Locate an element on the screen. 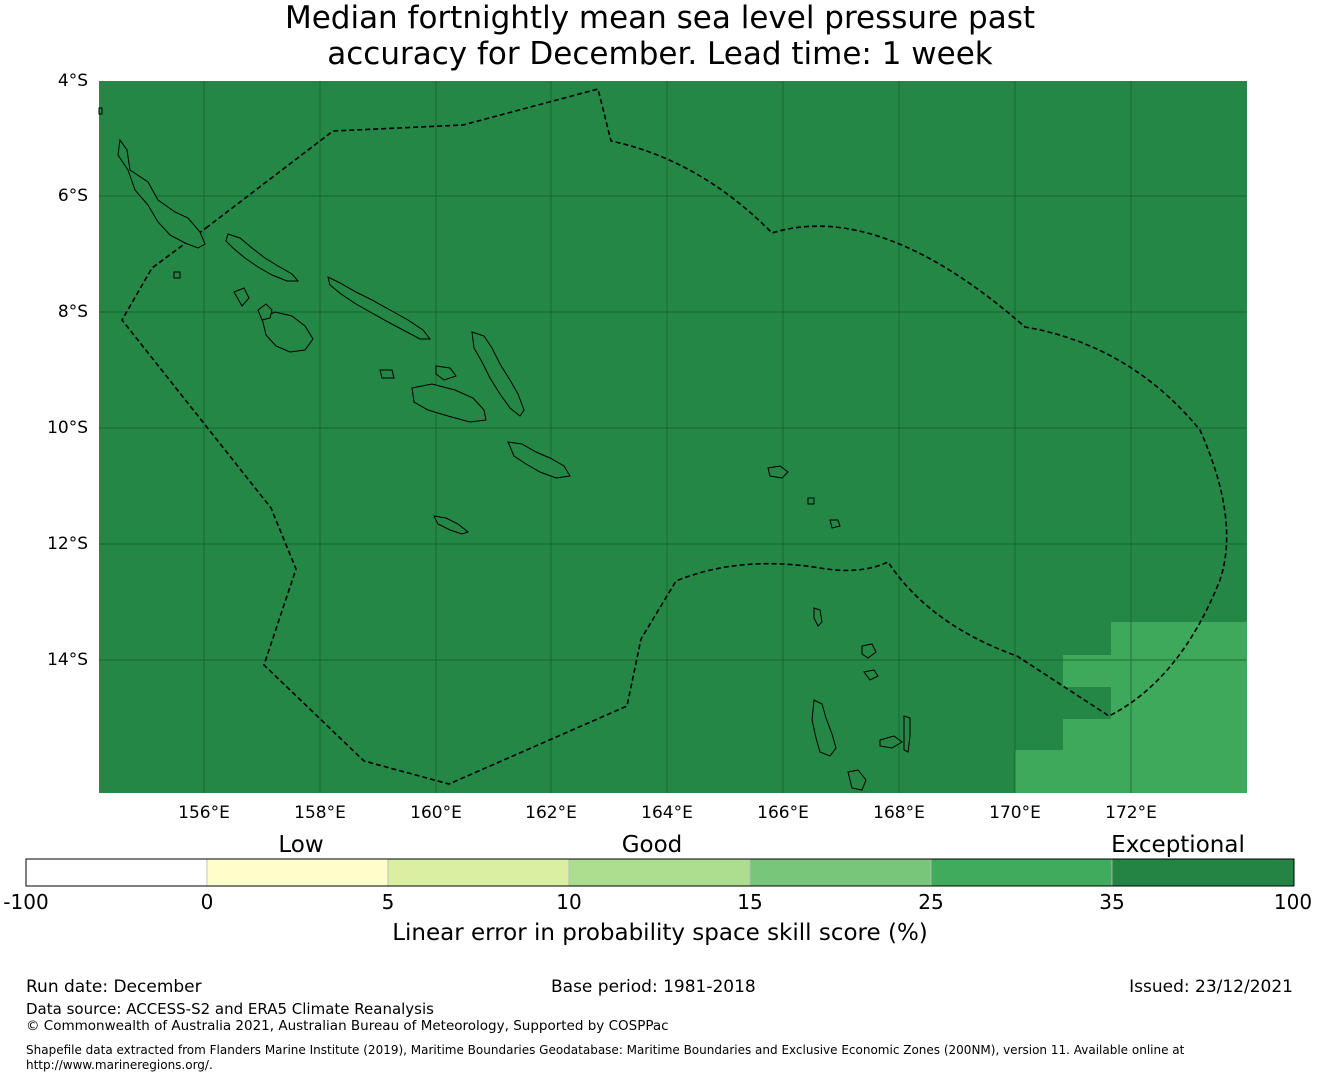  lon-label-158e: 158°E is located at coordinates (320, 813).